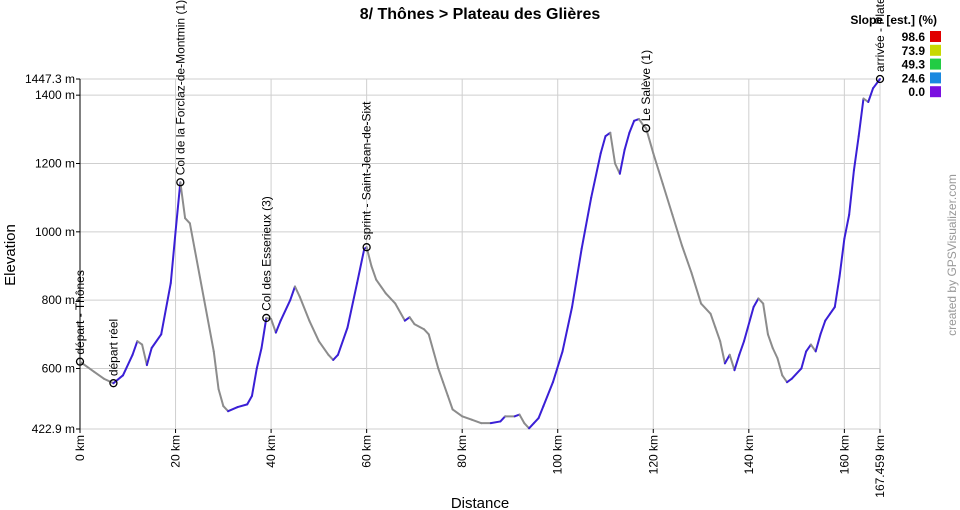 This screenshot has height=510, width=960. What do you see at coordinates (50, 79) in the screenshot?
I see `y-tick-label: 1447.3 m` at bounding box center [50, 79].